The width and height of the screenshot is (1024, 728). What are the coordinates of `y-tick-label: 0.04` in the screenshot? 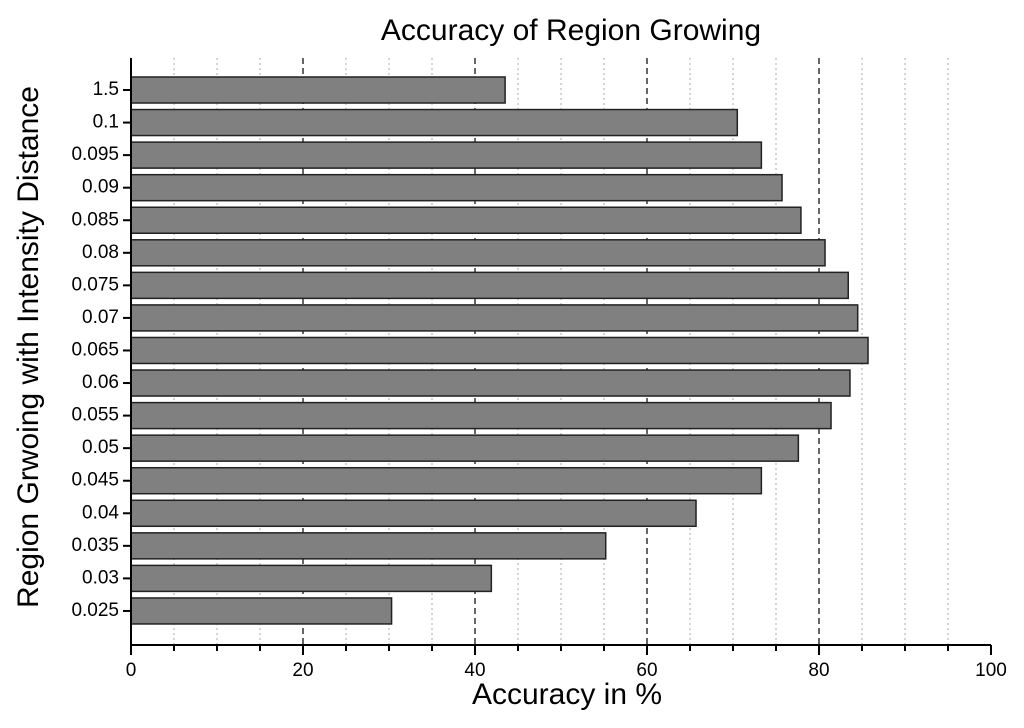 It's located at (100, 512).